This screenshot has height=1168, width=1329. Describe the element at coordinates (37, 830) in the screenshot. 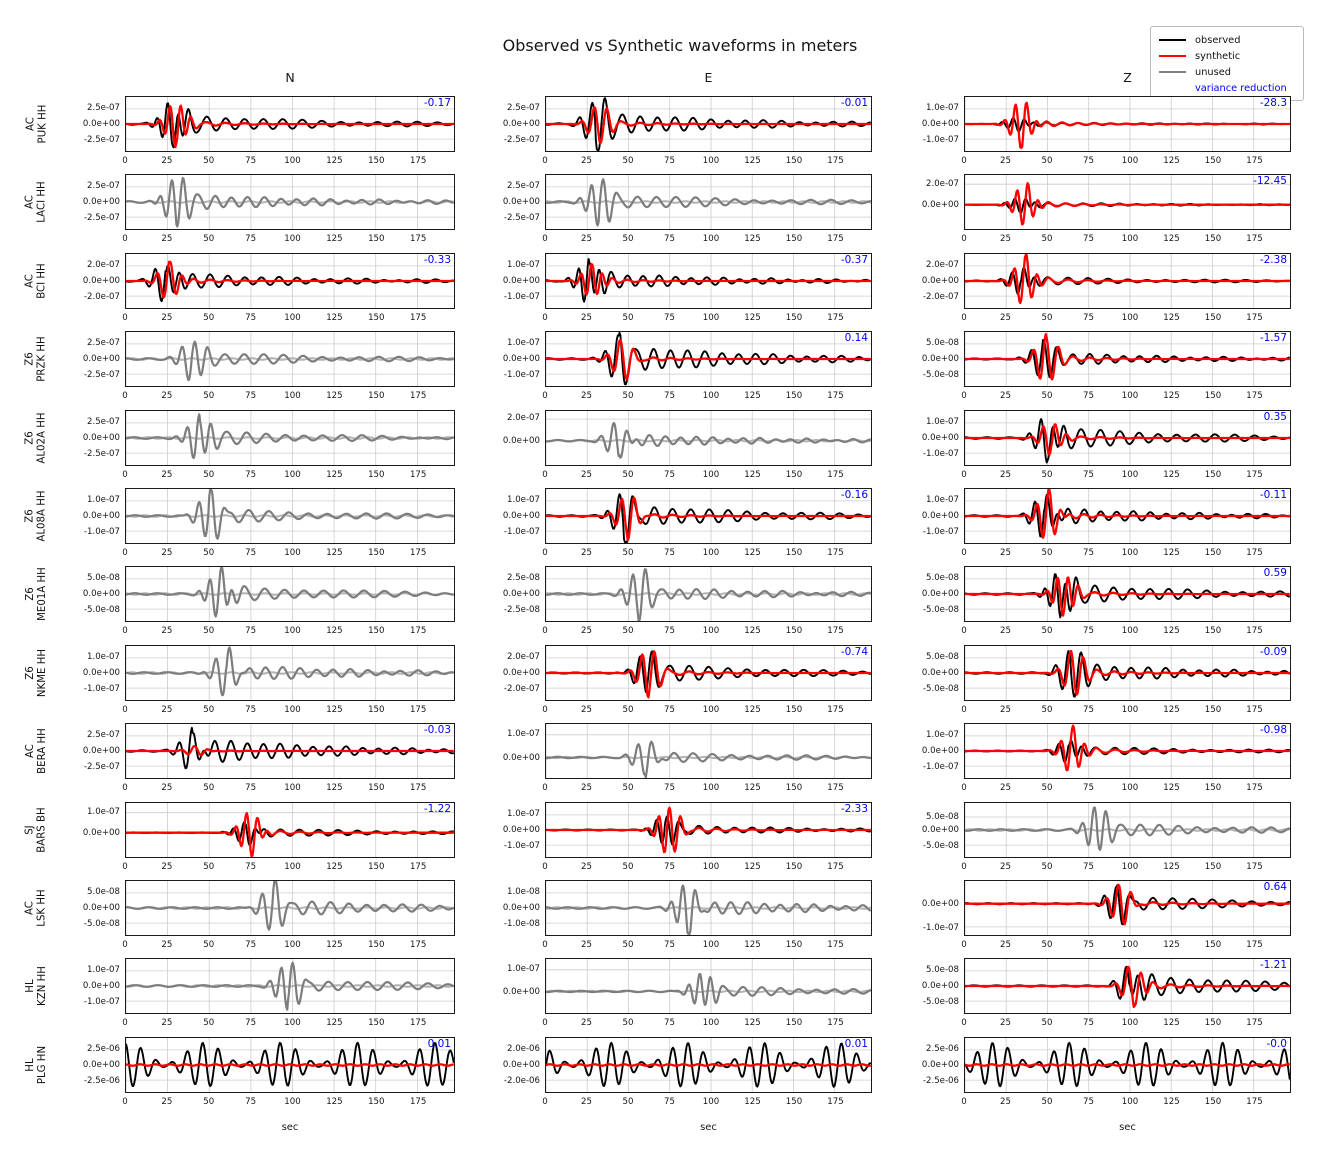

I see `station-label-bars: SJ BARS BH` at that location.